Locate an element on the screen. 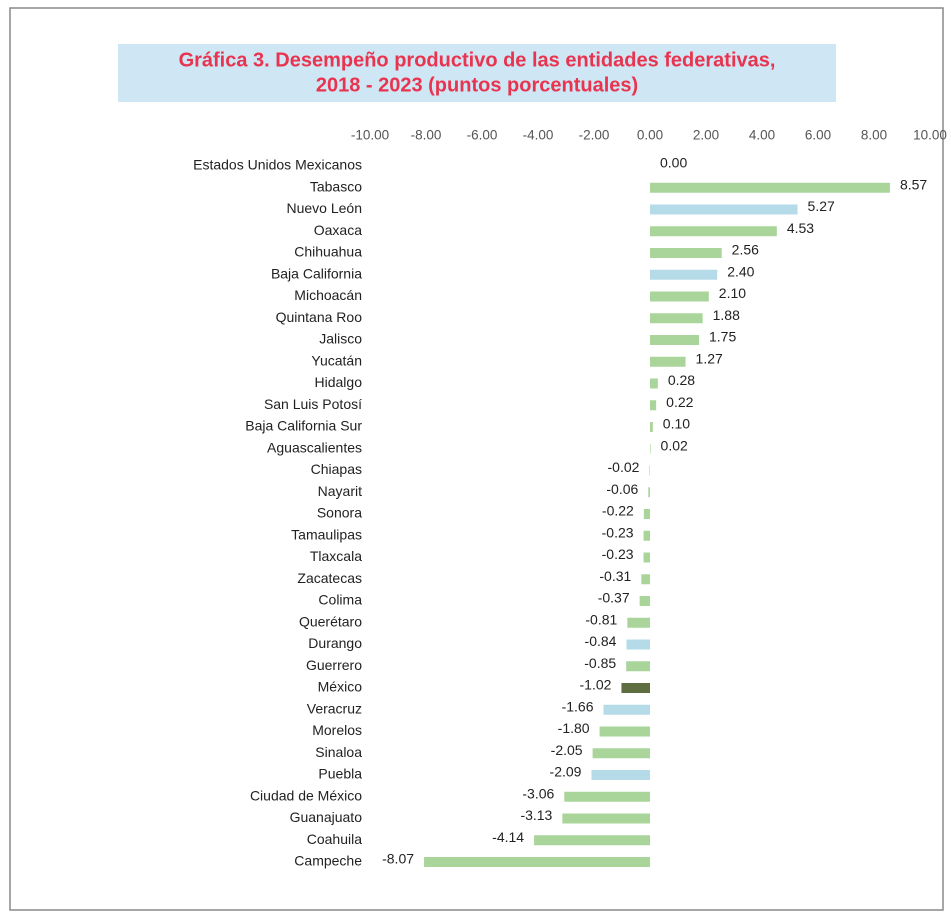  value-label: -3.06 is located at coordinates (538, 793).